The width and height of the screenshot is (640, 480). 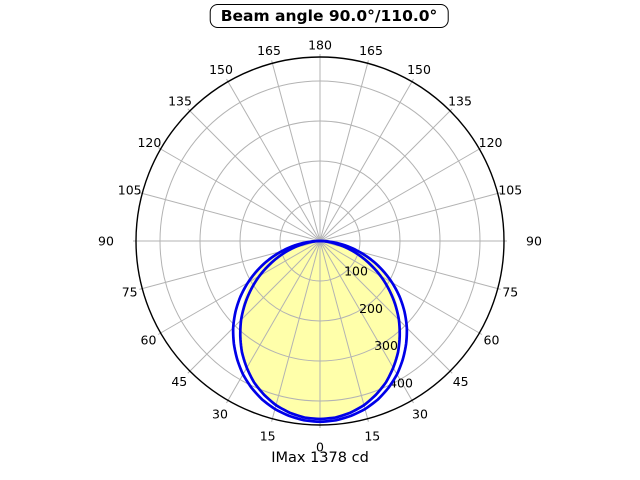 I want to click on angle-tick-label: 180, so click(x=320, y=45).